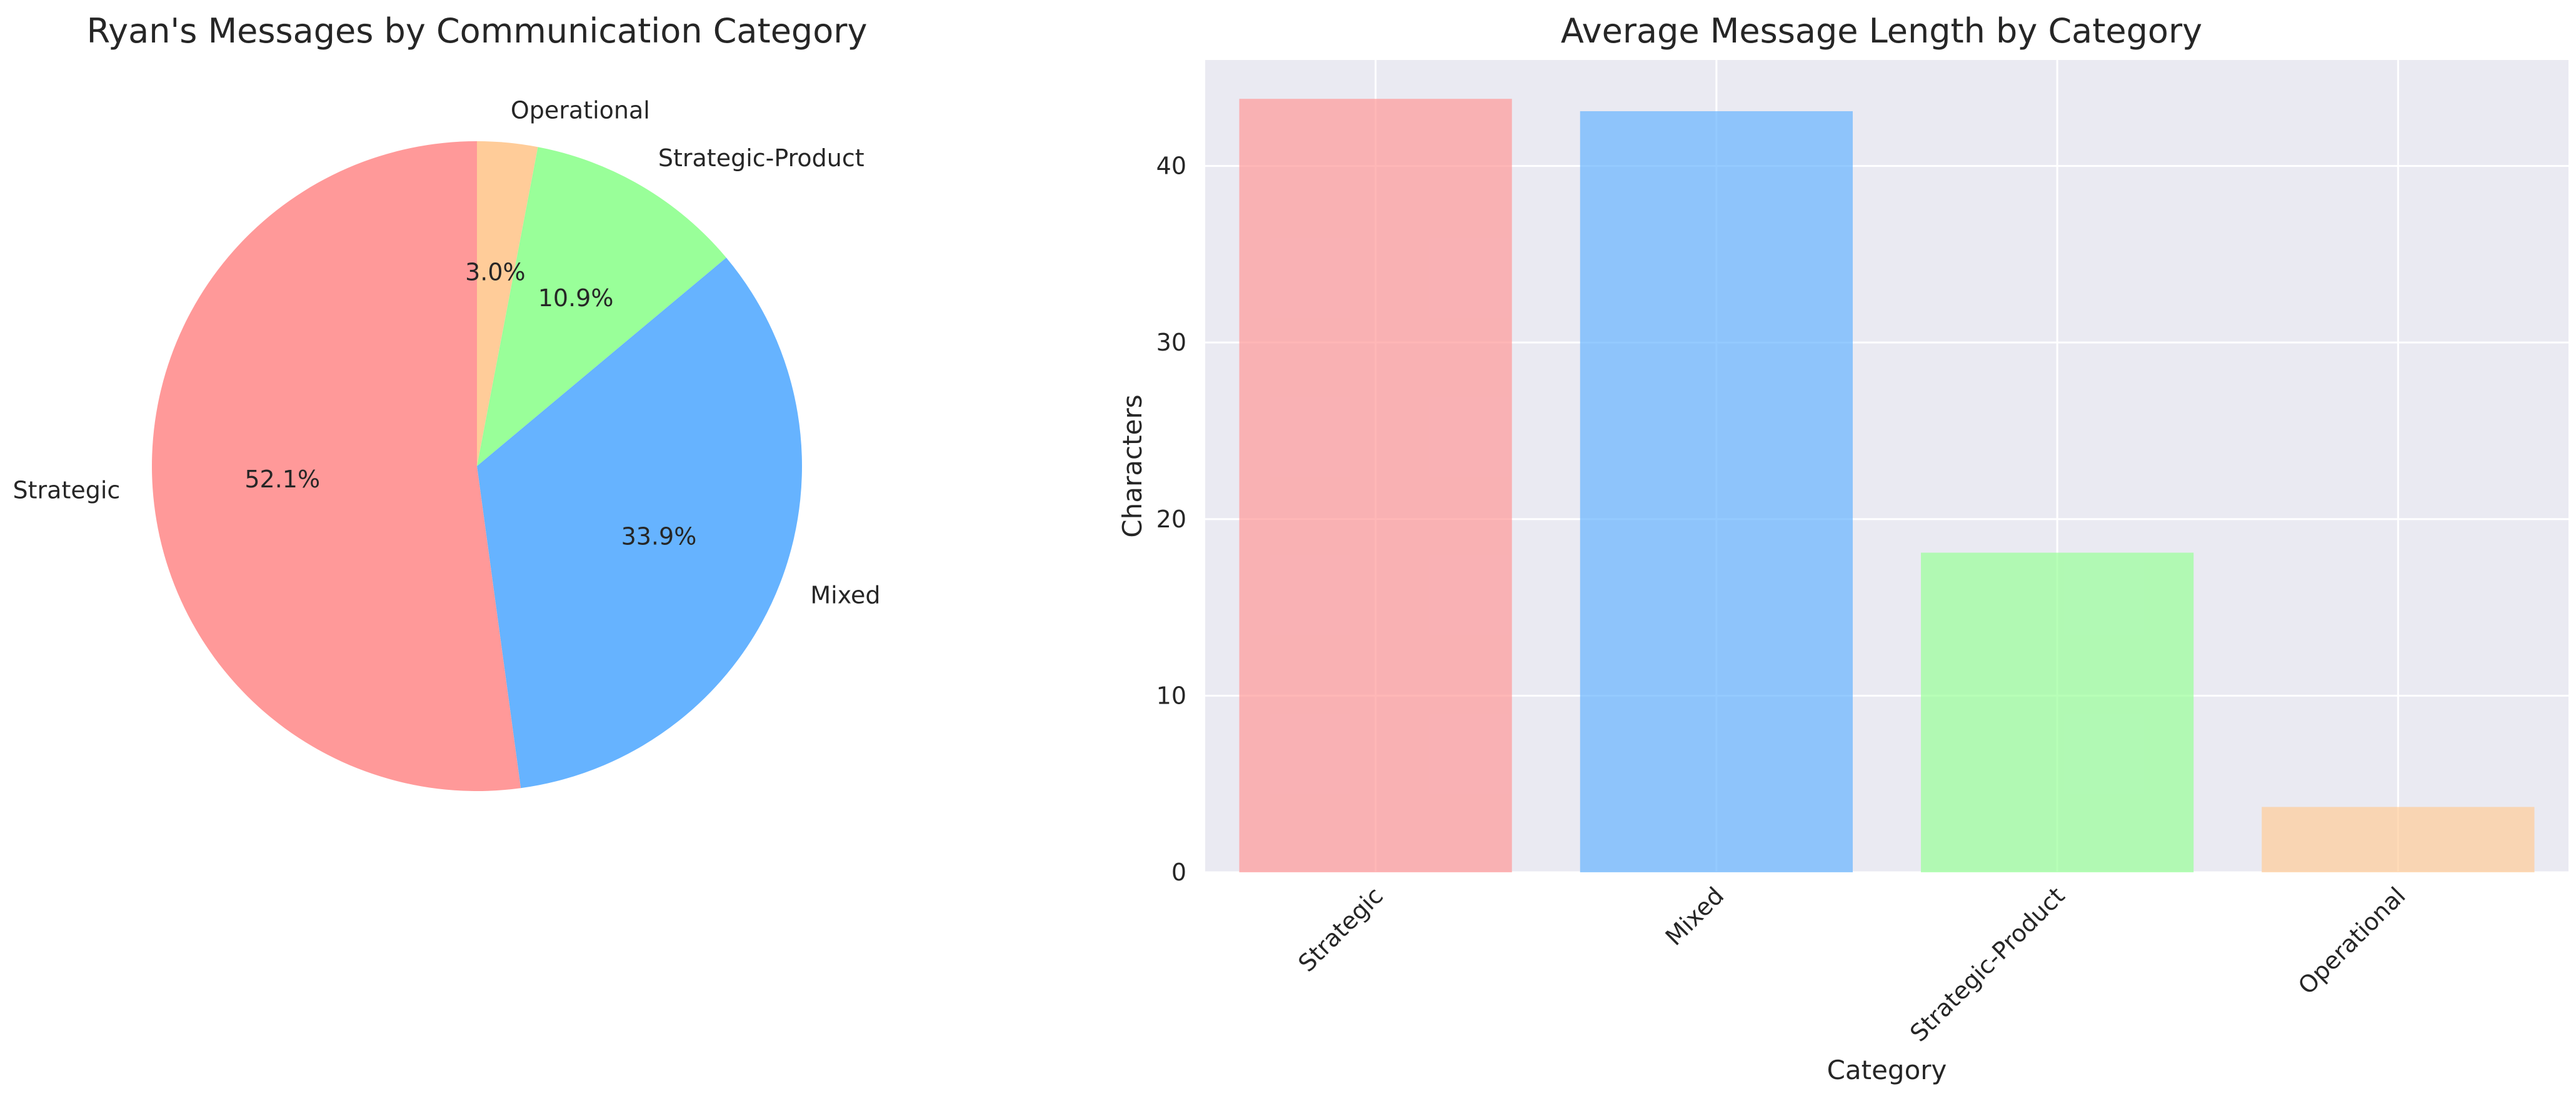  Describe the element at coordinates (659, 537) in the screenshot. I see `pie-percent-mixed: 33.9%` at that location.